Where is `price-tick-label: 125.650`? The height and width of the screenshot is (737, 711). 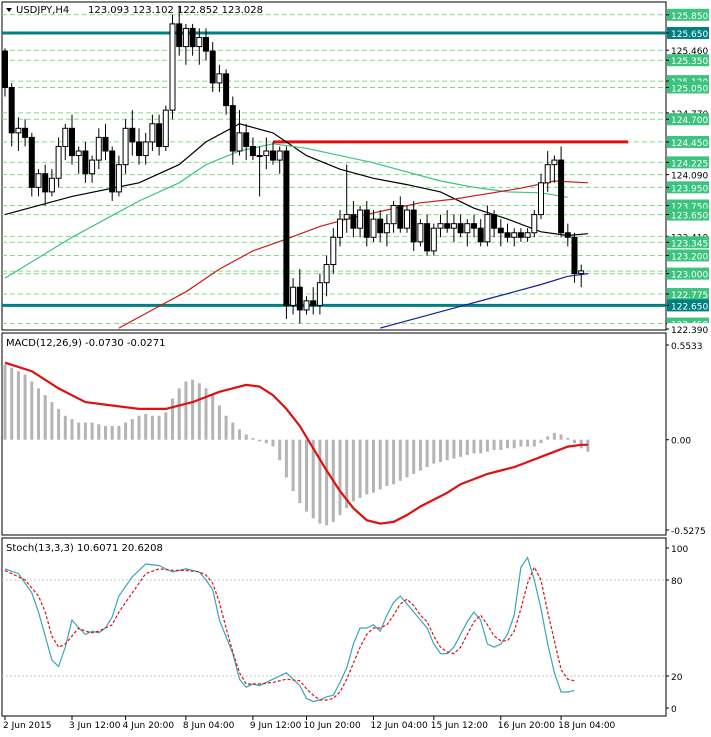 price-tick-label: 125.650 is located at coordinates (689, 35).